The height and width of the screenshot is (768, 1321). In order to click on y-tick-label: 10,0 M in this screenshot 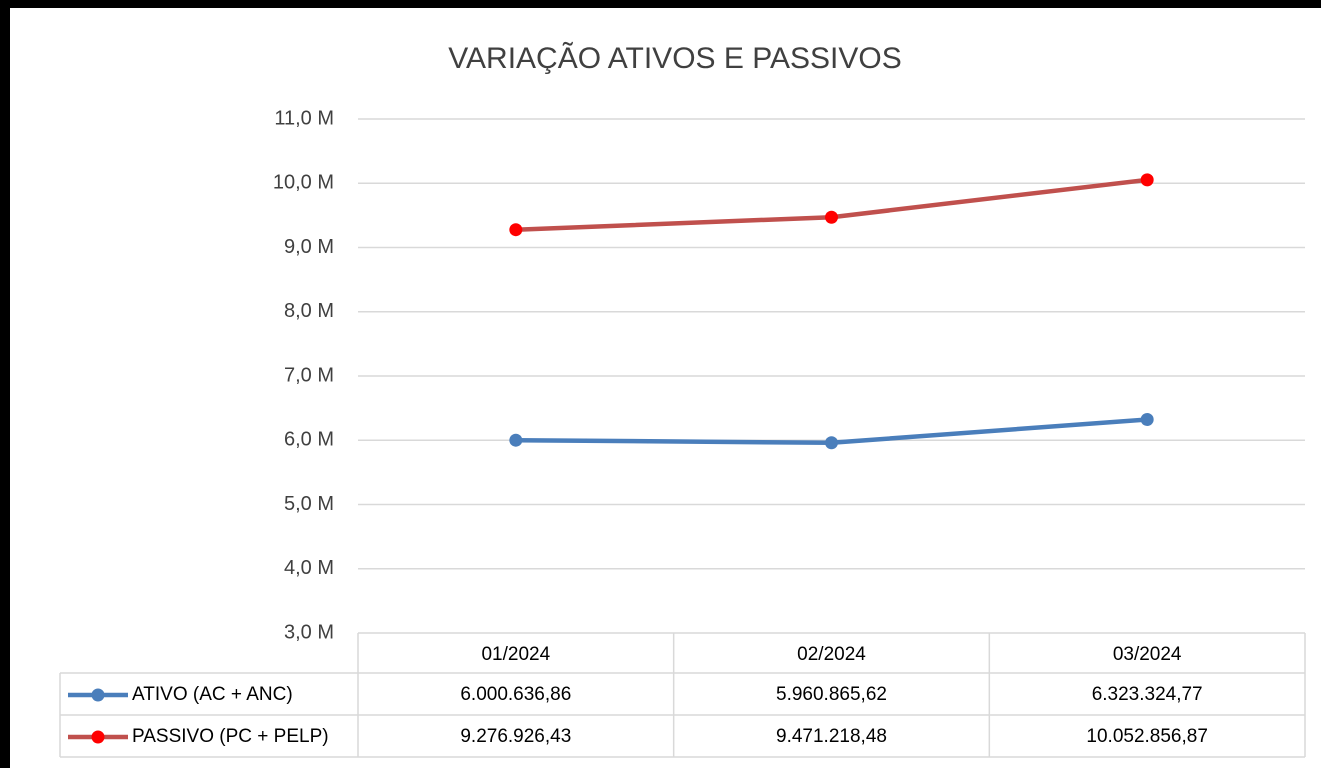, I will do `click(303, 183)`.